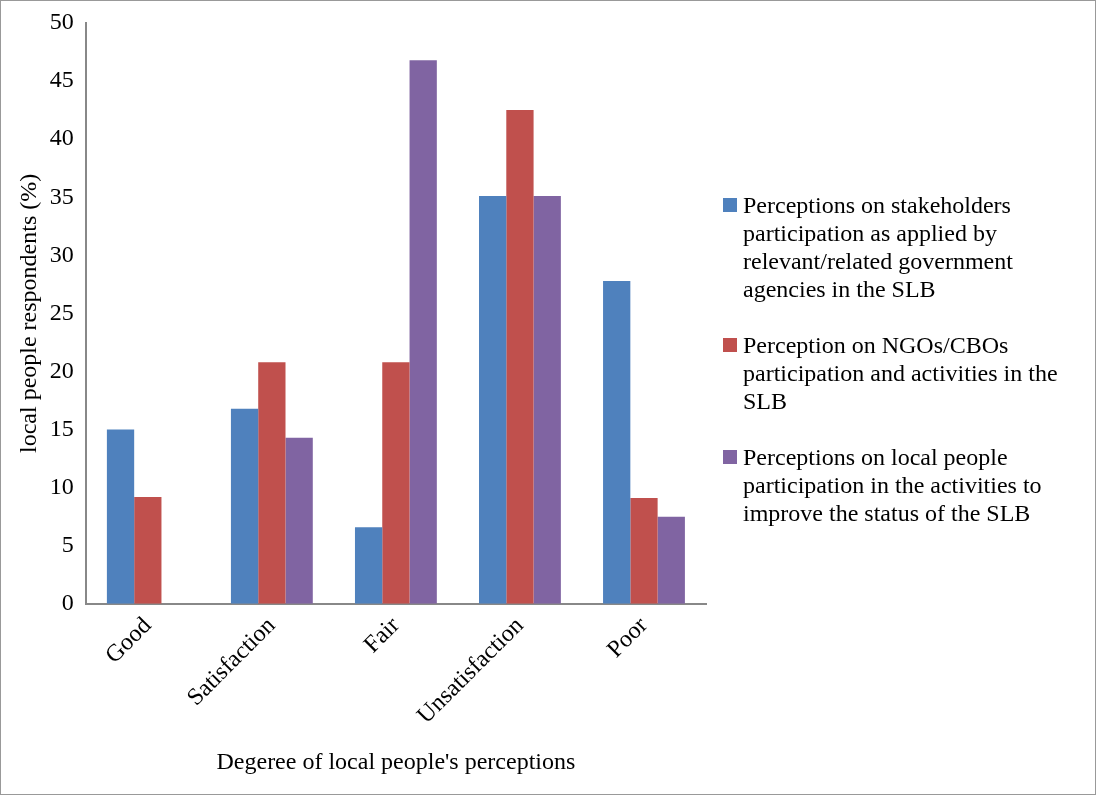 The width and height of the screenshot is (1096, 795). I want to click on y-tick-label: 30, so click(61, 253).